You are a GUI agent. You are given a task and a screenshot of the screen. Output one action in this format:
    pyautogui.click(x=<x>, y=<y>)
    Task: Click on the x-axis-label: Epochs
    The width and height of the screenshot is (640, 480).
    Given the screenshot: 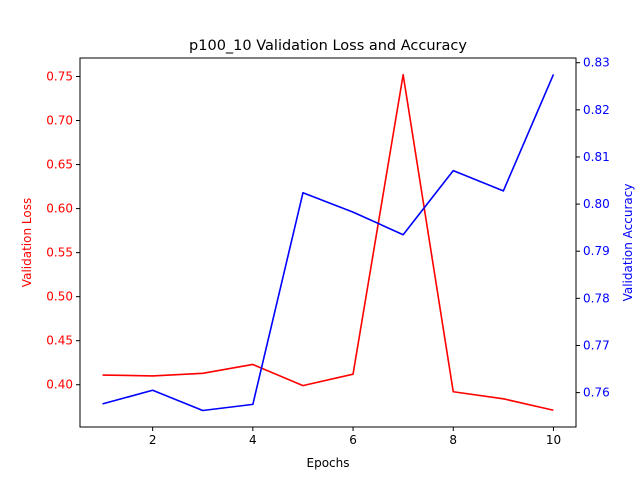 What is the action you would take?
    pyautogui.click(x=328, y=463)
    